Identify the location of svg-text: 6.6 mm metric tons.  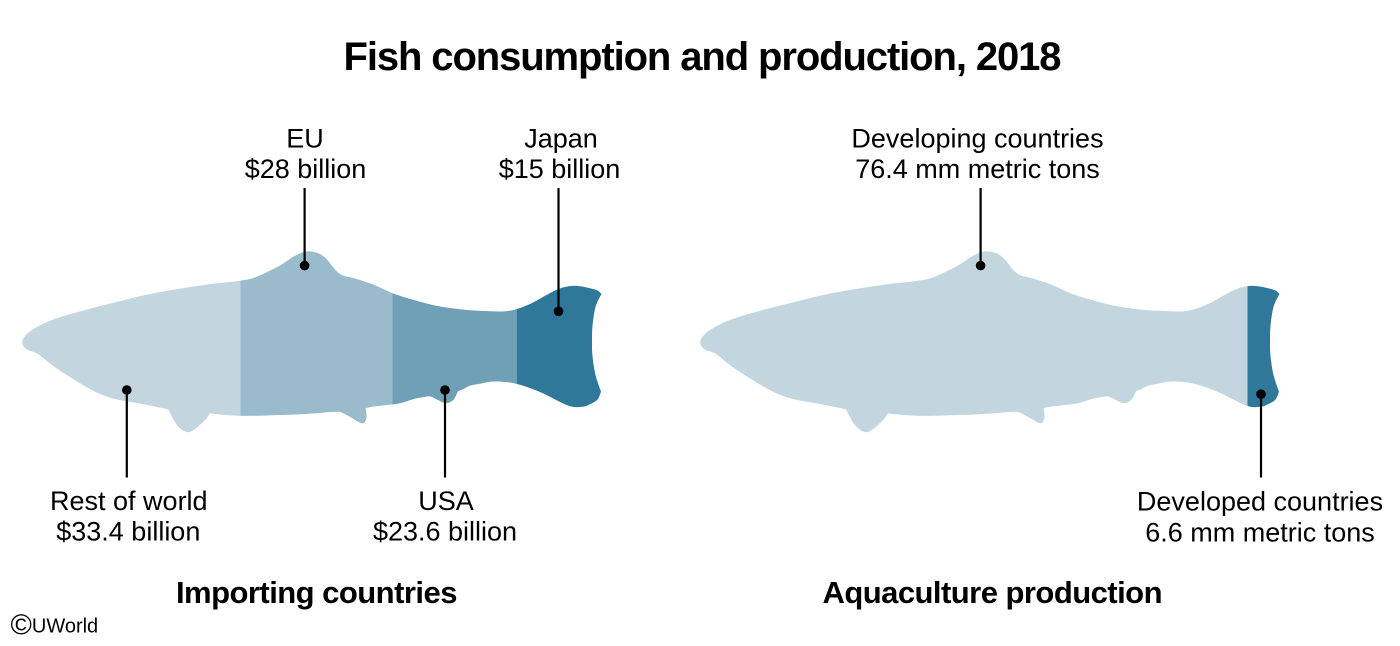
(1260, 533).